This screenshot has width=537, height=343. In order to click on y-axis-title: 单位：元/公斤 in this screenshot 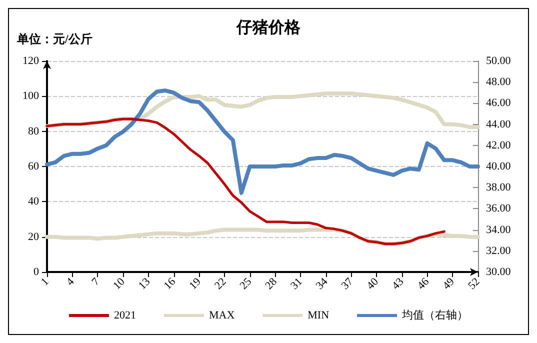, I will do `click(54, 39)`.